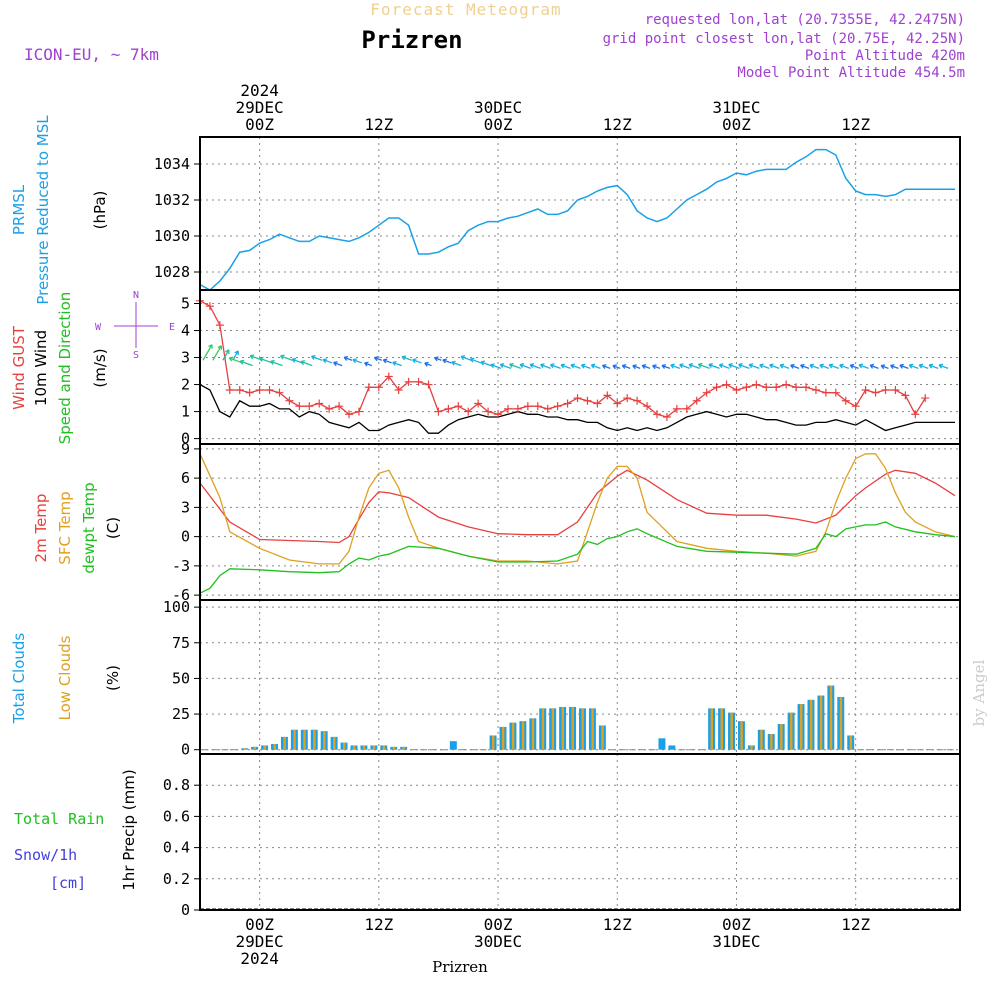  What do you see at coordinates (378, 924) in the screenshot?
I see `bottom-time-label: 12Z` at bounding box center [378, 924].